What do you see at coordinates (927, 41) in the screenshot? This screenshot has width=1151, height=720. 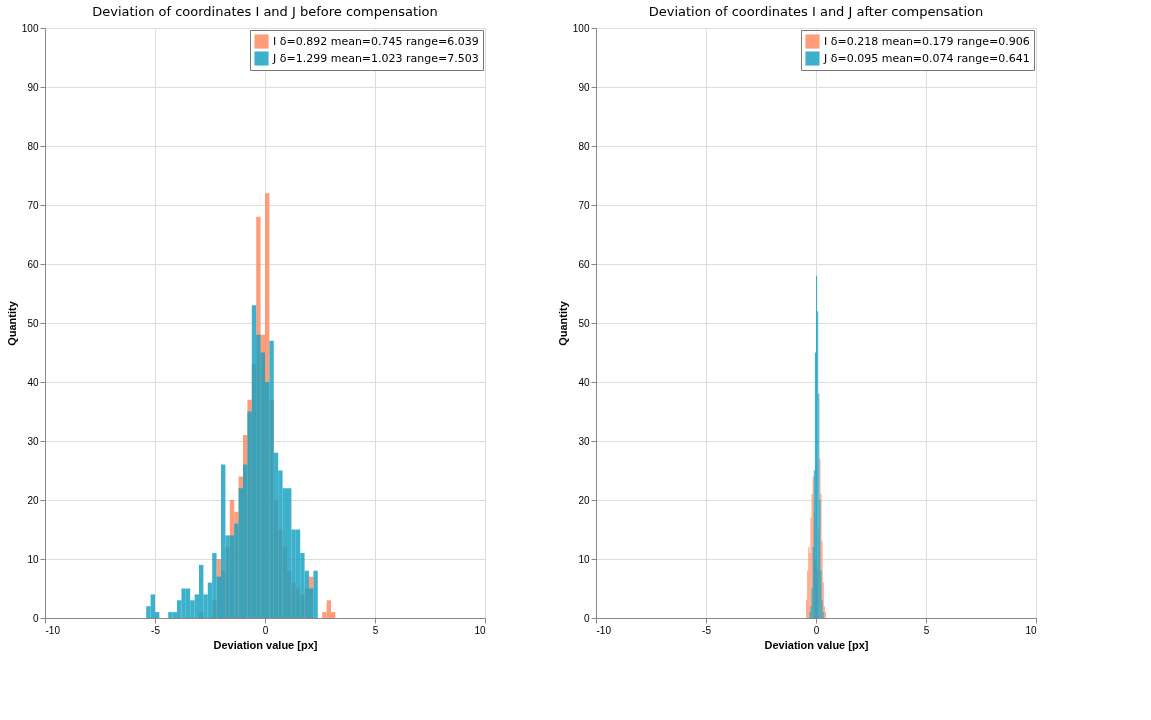 I see `legend-label: I δ=0.218 mean=0.179 range=0.906` at bounding box center [927, 41].